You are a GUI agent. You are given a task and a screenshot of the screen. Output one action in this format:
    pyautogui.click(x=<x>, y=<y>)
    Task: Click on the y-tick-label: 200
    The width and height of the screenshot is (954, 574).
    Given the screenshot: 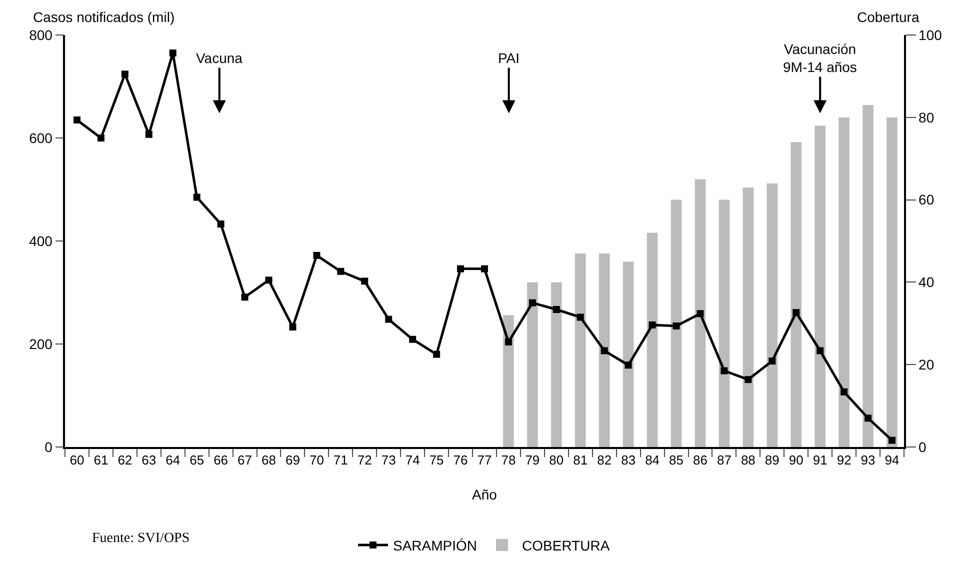 What is the action you would take?
    pyautogui.click(x=41, y=344)
    